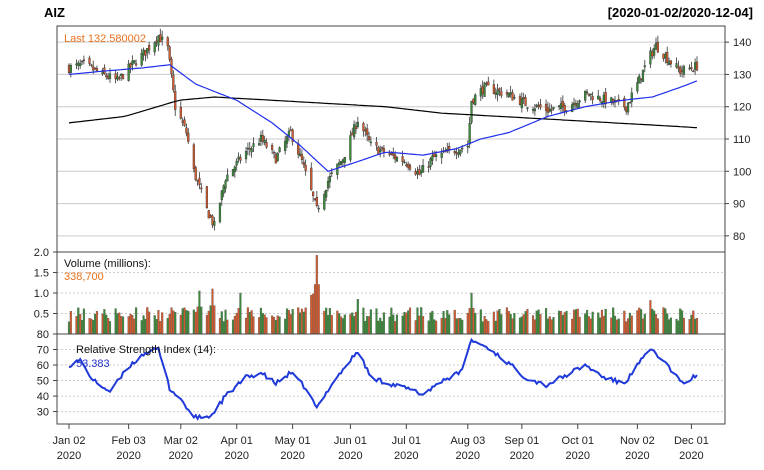  I want to click on rsi-line, so click(383, 379).